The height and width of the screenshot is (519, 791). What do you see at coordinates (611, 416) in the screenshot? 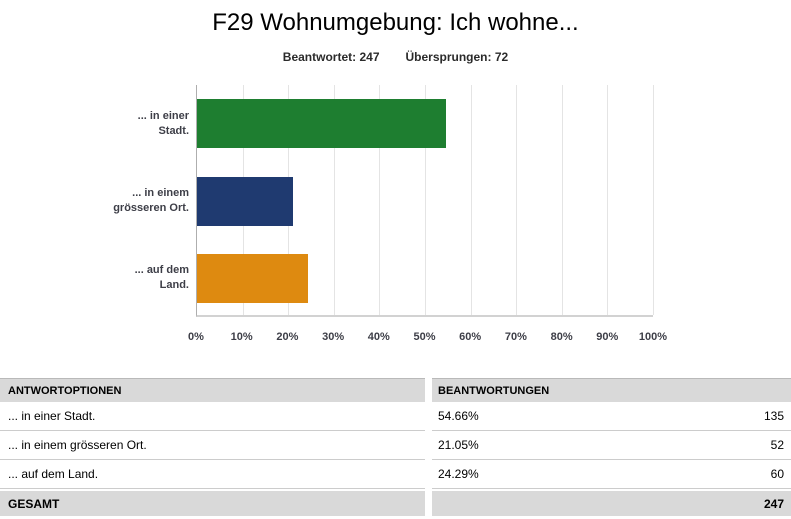
I see `response-cell: 54.66% 135` at bounding box center [611, 416].